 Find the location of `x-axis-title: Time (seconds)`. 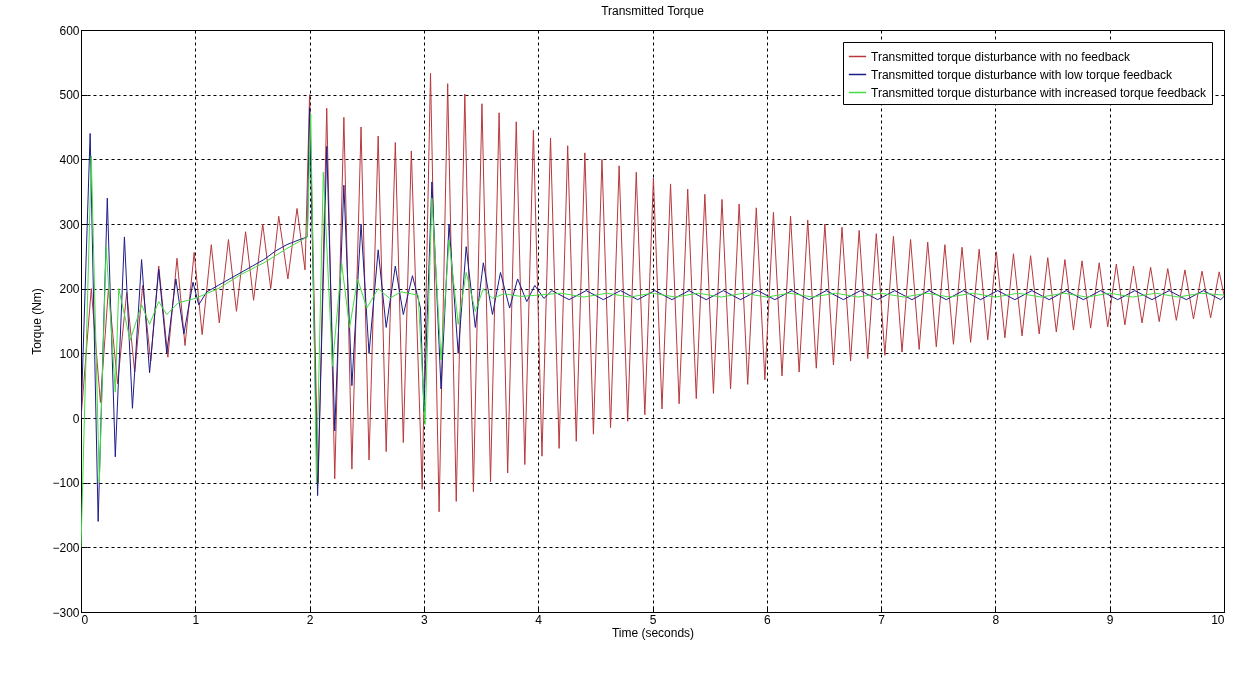

x-axis-title: Time (seconds) is located at coordinates (653, 632).